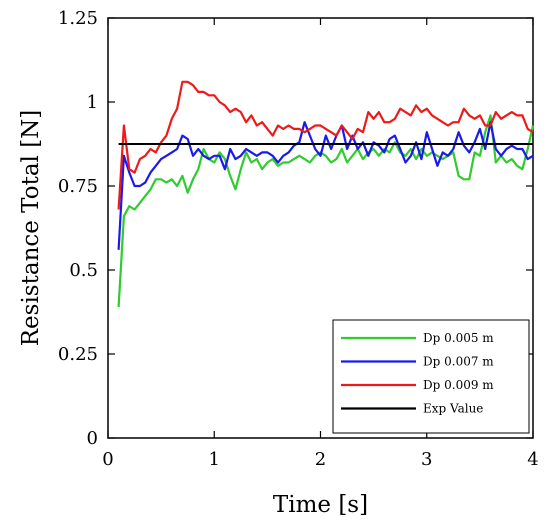 Image resolution: width=550 pixels, height=527 pixels. Describe the element at coordinates (458, 385) in the screenshot. I see `legend-label: Dp 0.009 m` at that location.